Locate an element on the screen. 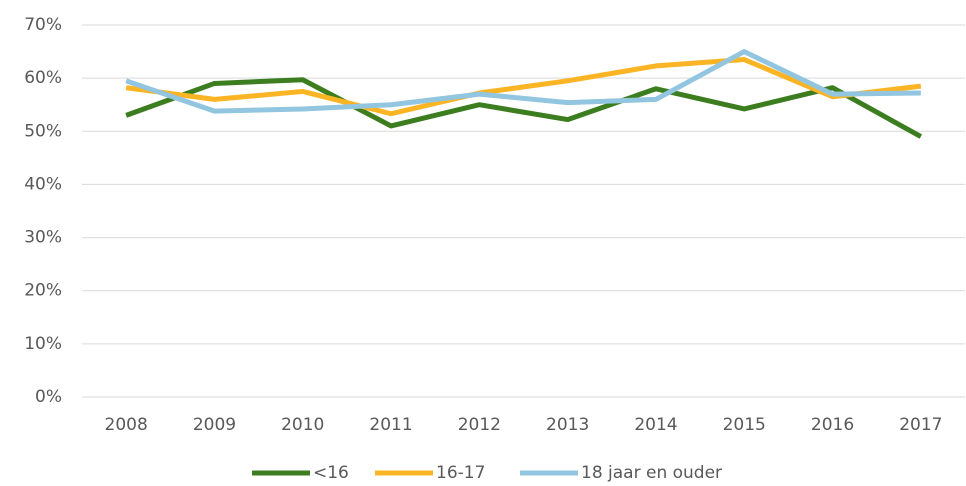 The width and height of the screenshot is (966, 486). legend-label: <16 is located at coordinates (331, 473).